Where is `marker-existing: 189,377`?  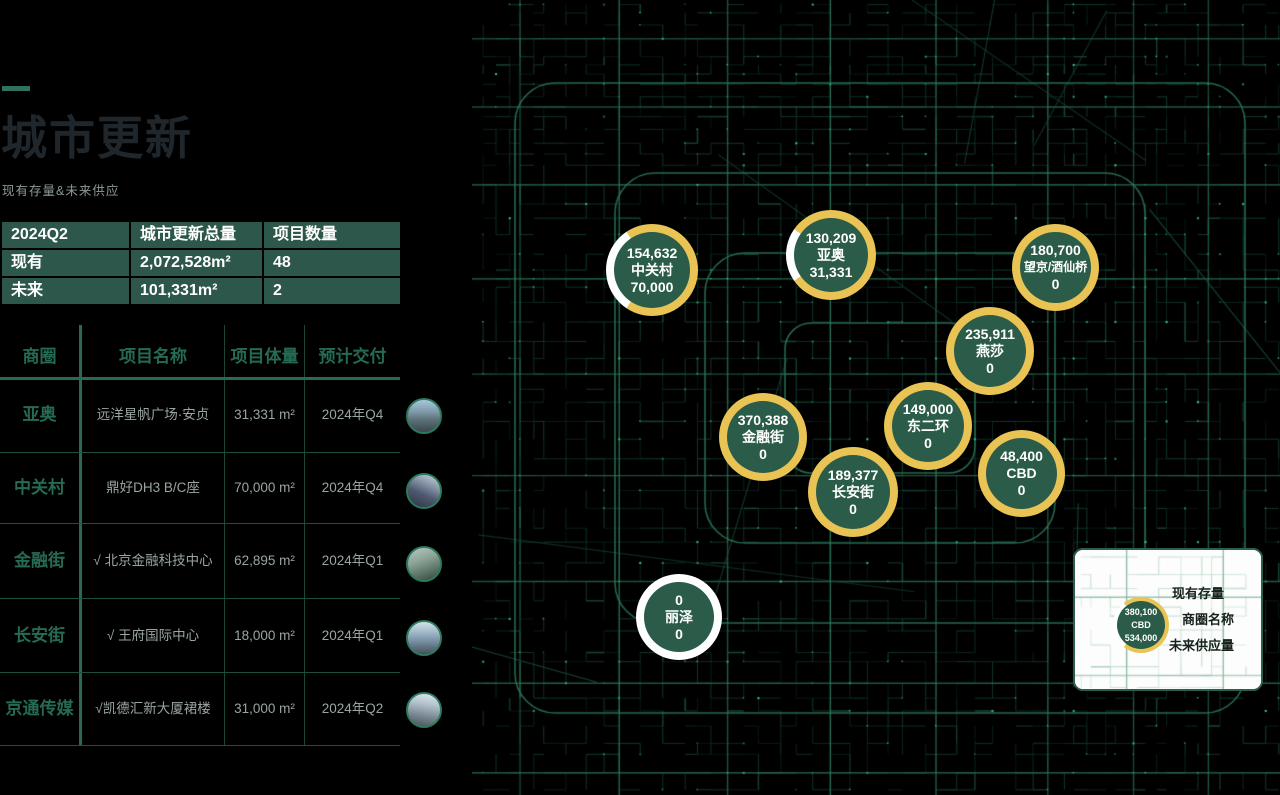
marker-existing: 189,377 is located at coordinates (853, 474).